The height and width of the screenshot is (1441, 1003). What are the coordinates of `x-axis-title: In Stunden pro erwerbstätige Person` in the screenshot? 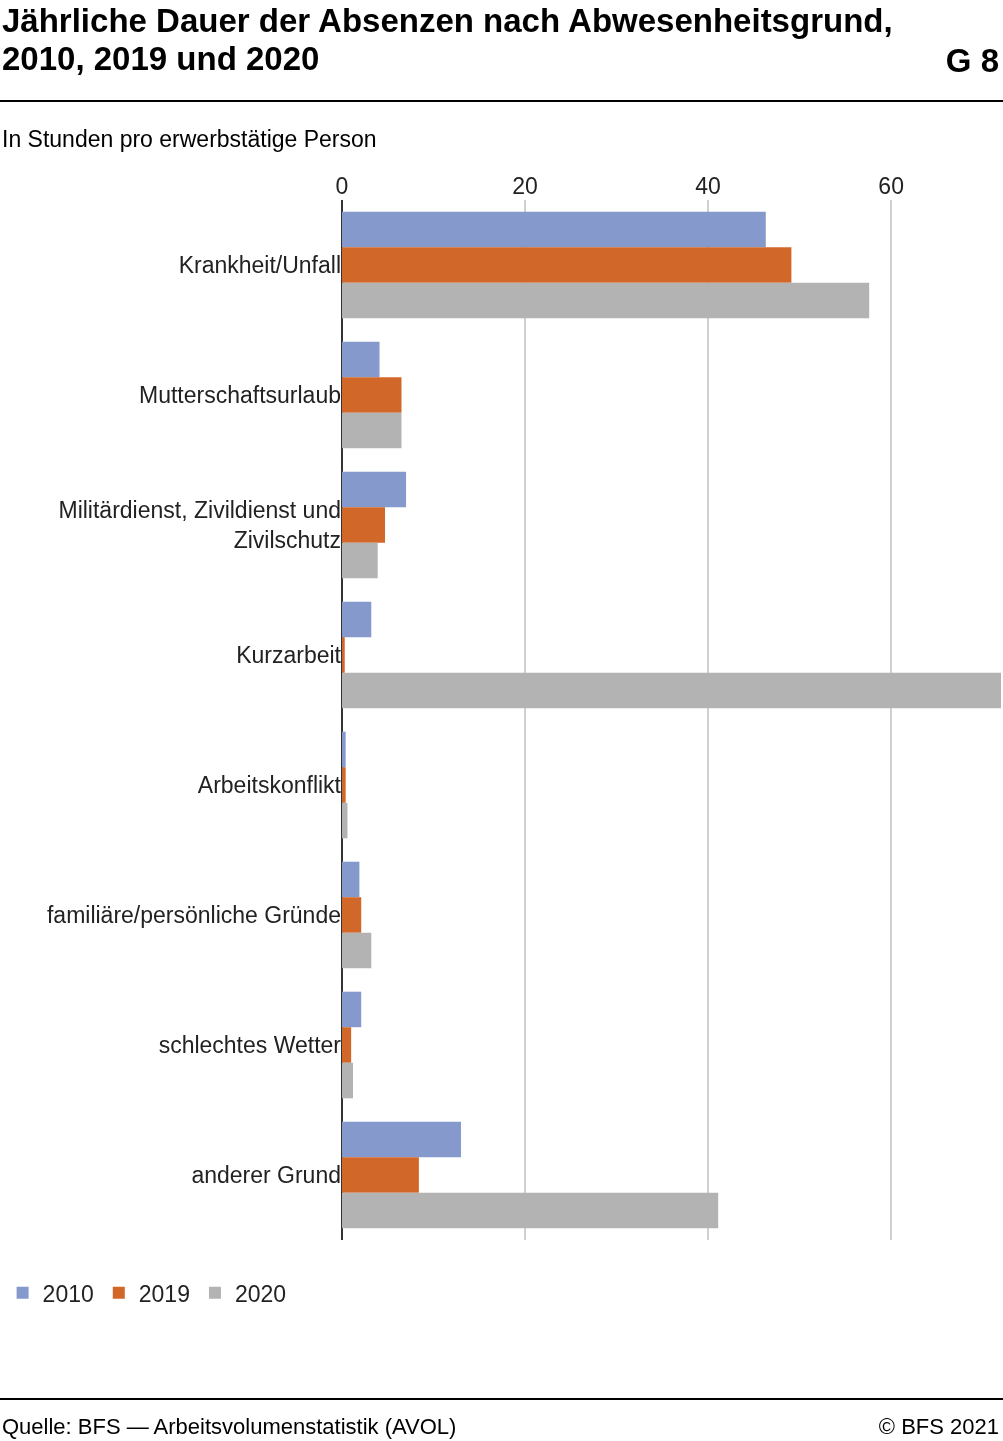 It's located at (189, 139).